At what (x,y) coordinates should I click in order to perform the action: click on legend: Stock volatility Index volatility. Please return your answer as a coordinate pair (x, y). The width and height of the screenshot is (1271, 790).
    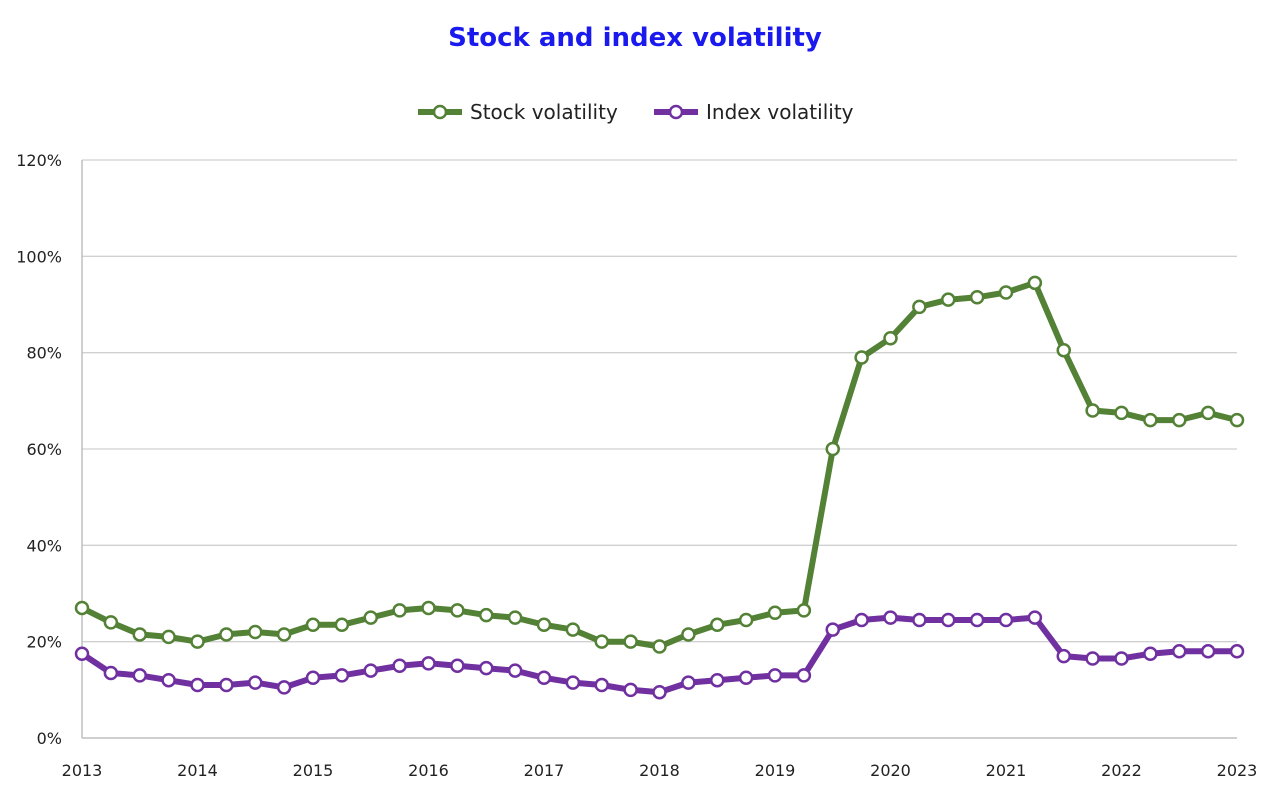
    Looking at the image, I should click on (636, 112).